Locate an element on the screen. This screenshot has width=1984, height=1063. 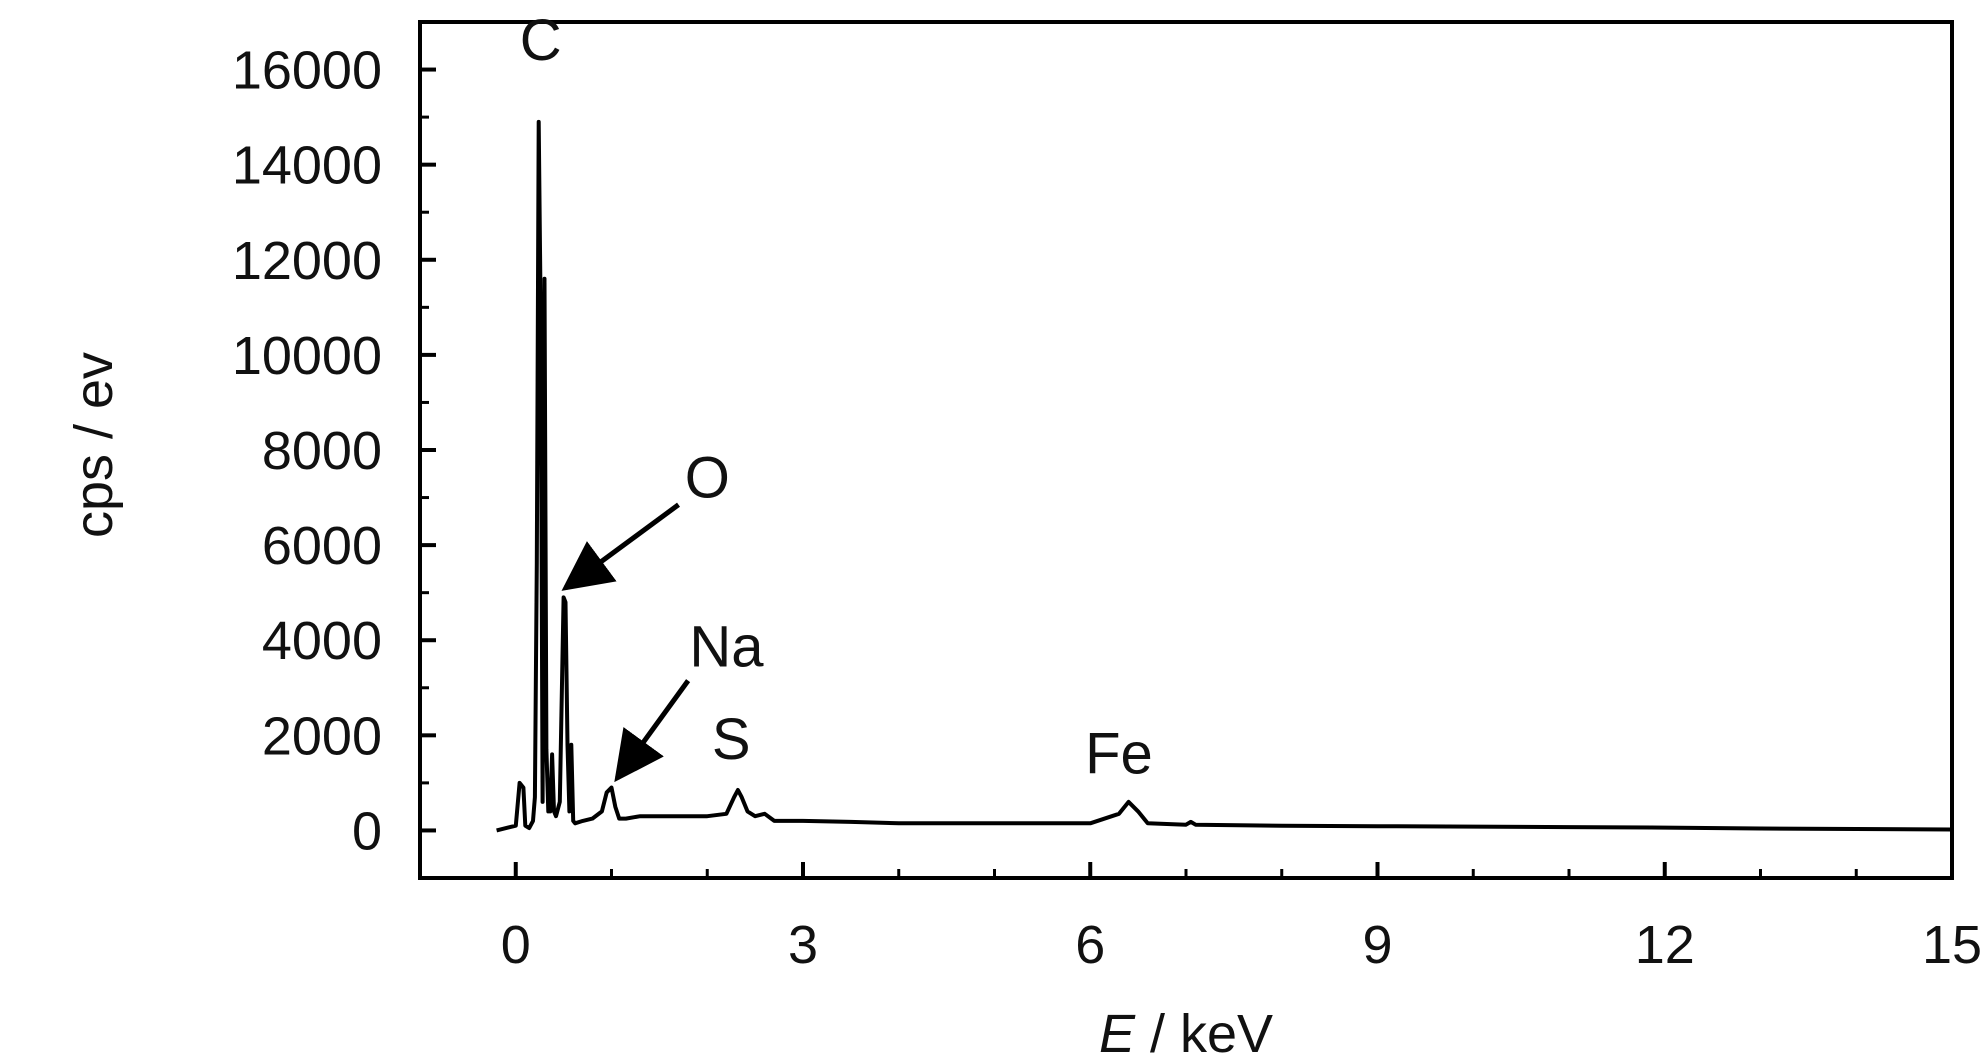
y-tick-label: 6000 is located at coordinates (322, 546).